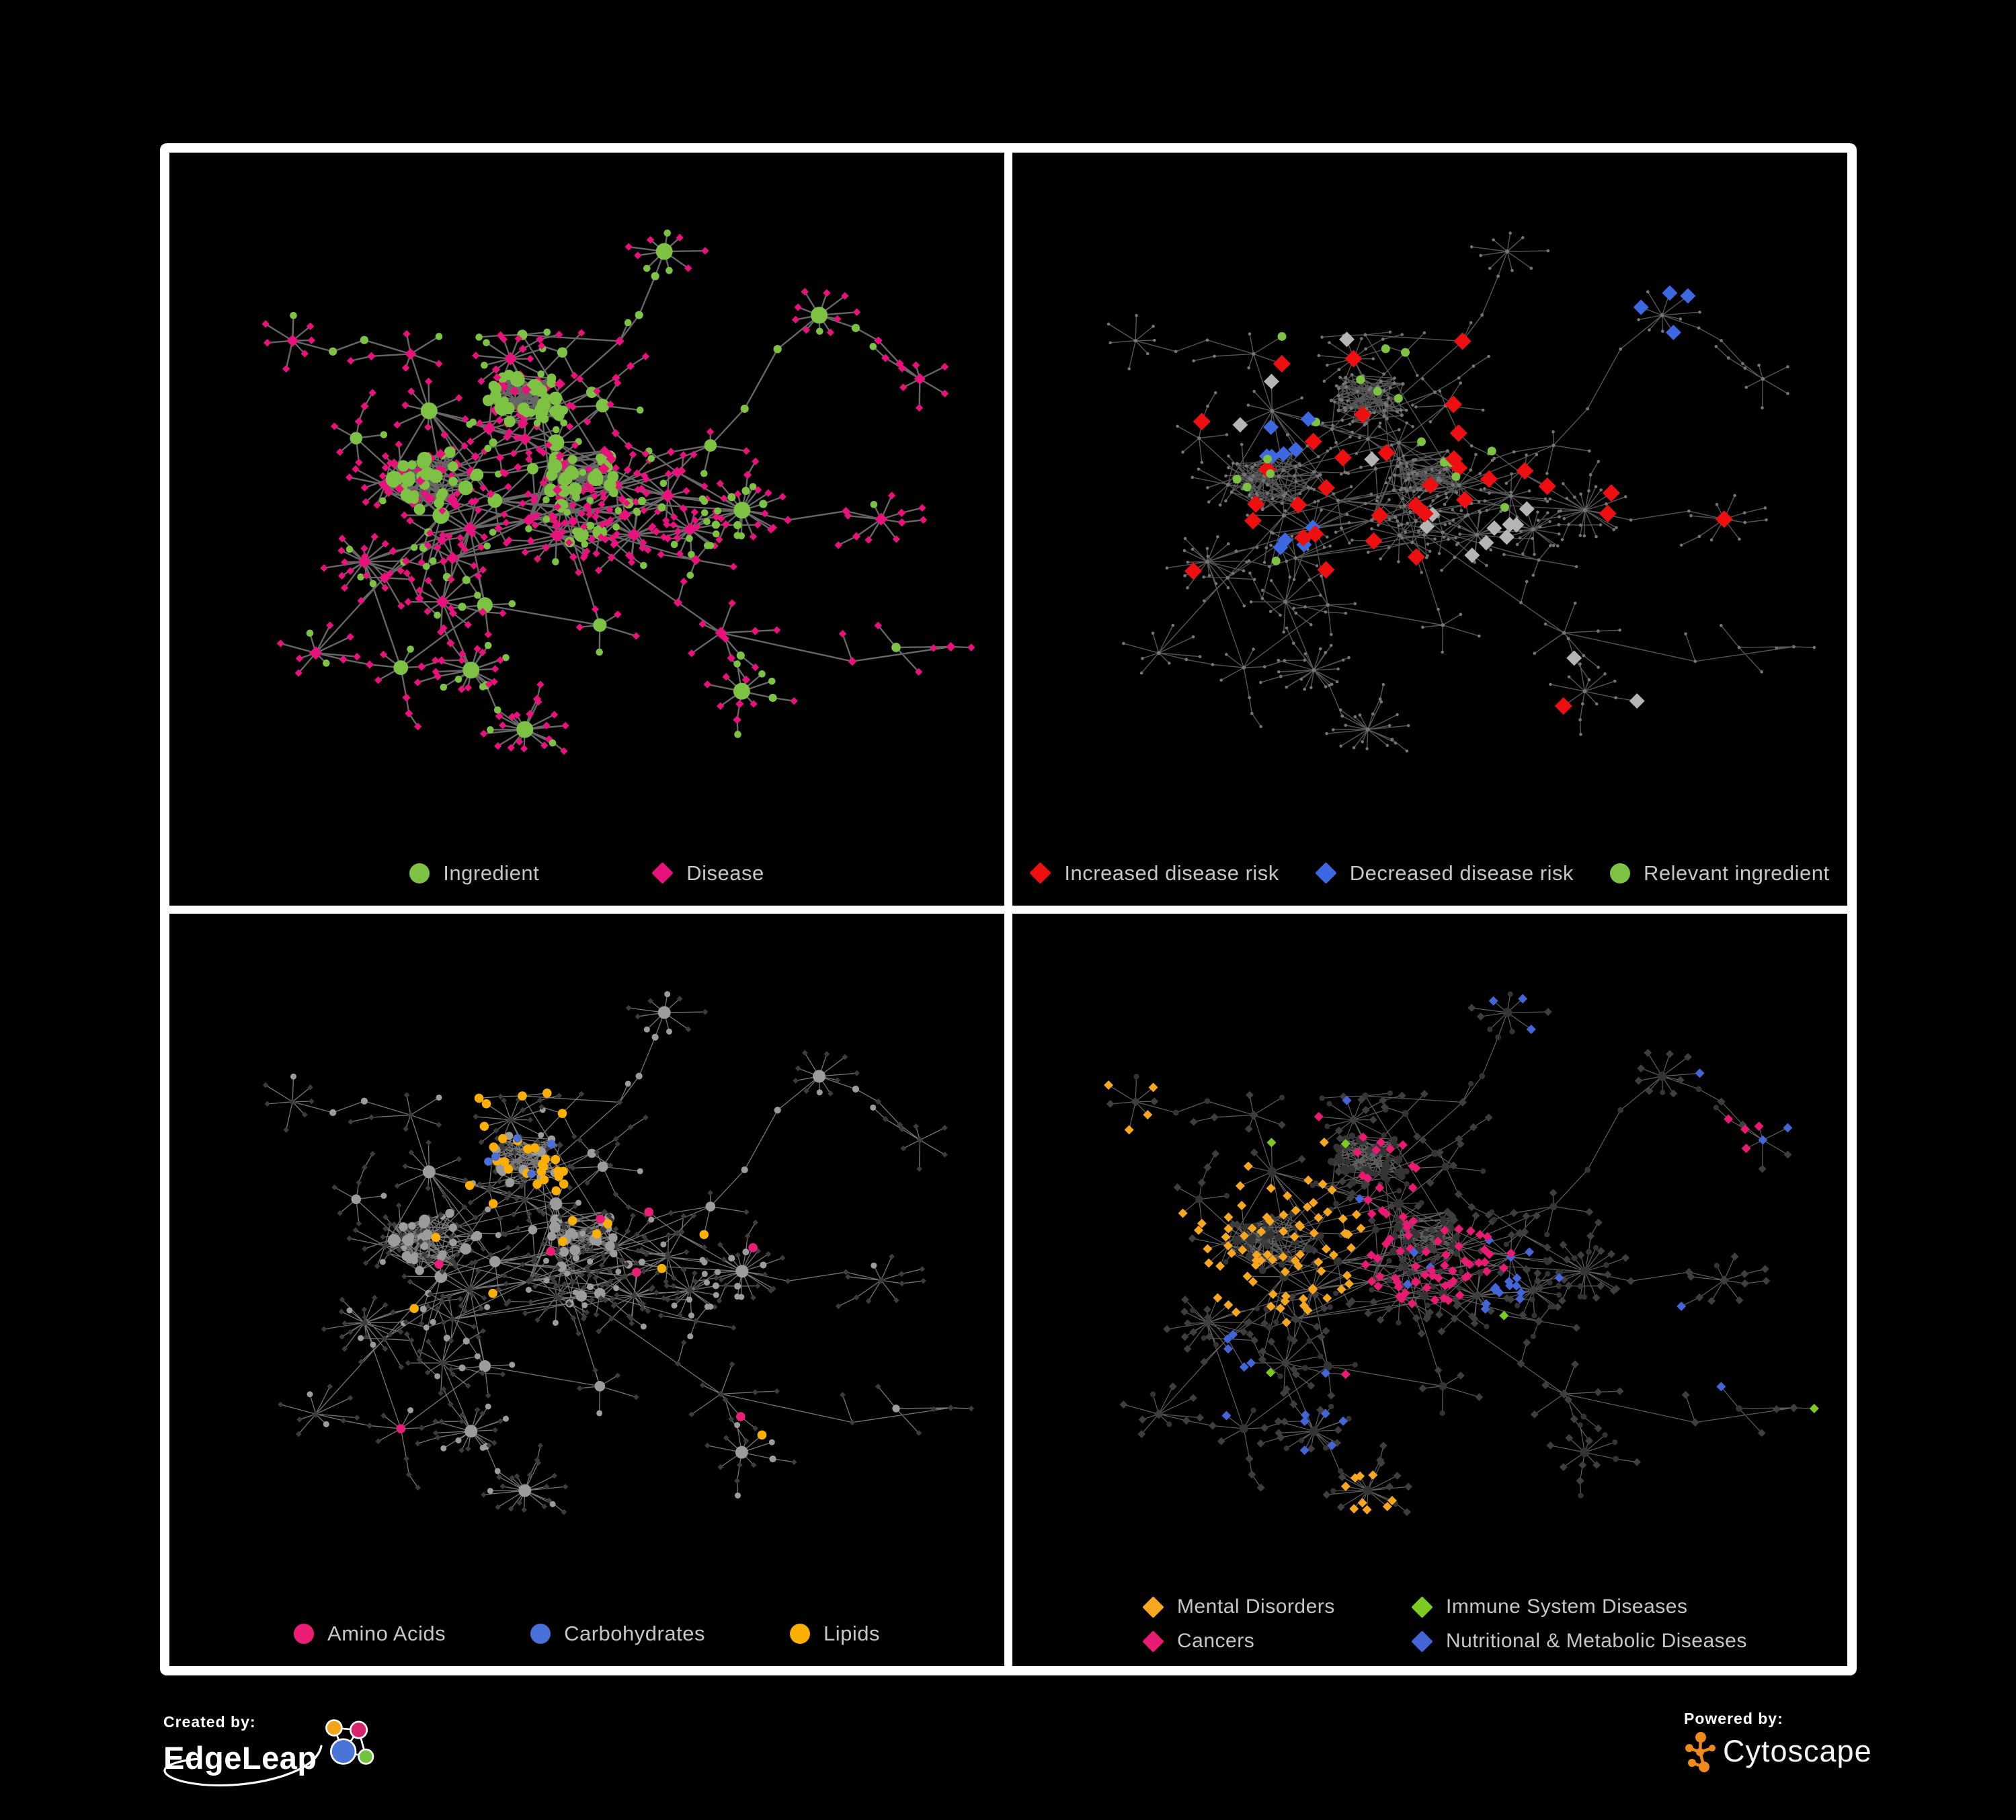 The image size is (2016, 1820). I want to click on legend-label: Amino Acids, so click(386, 1633).